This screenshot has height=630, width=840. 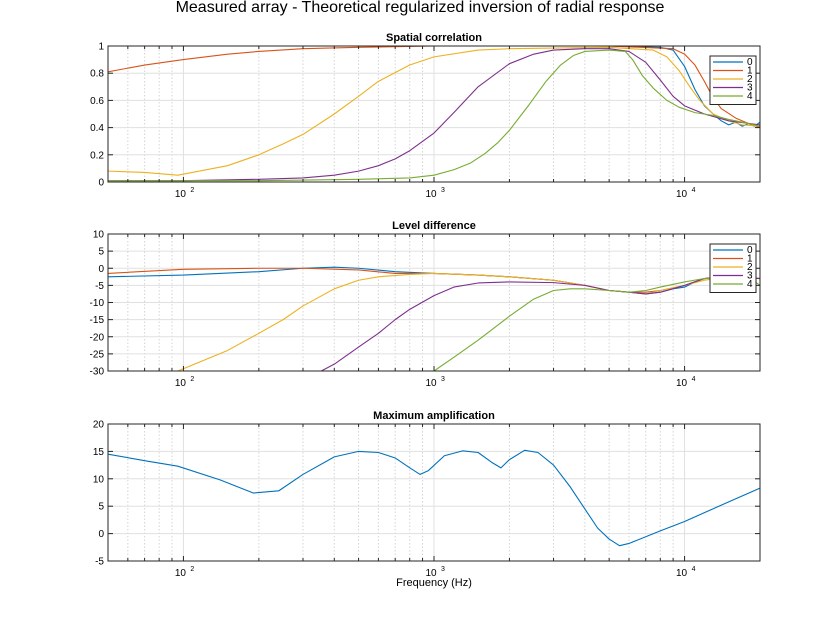 I want to click on level-difference-legend-label-2: 2, so click(x=750, y=267).